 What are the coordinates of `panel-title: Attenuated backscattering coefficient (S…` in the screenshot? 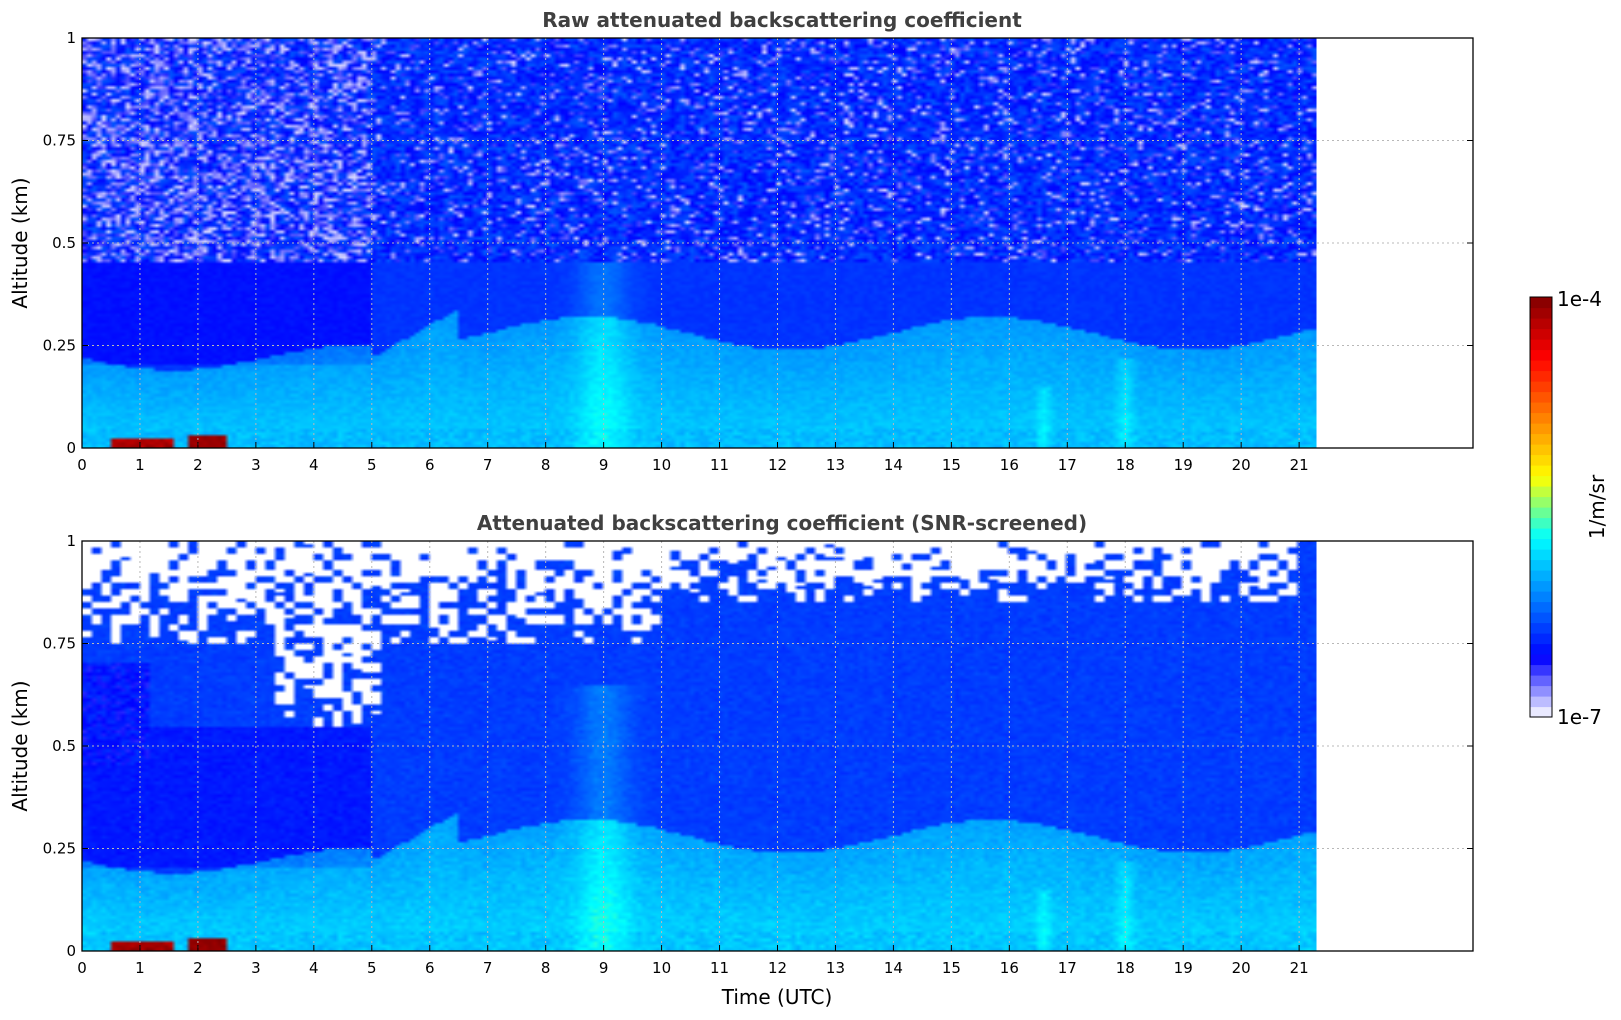 It's located at (782, 523).